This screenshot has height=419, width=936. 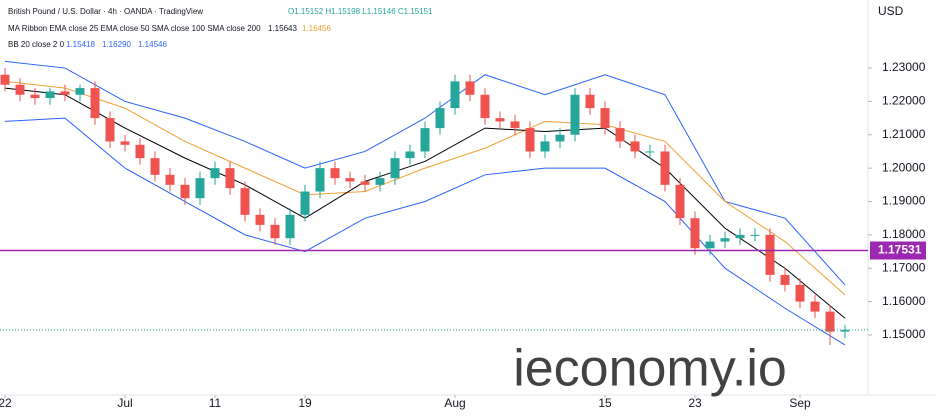 I want to click on bb-value: 1.14546, so click(x=152, y=44).